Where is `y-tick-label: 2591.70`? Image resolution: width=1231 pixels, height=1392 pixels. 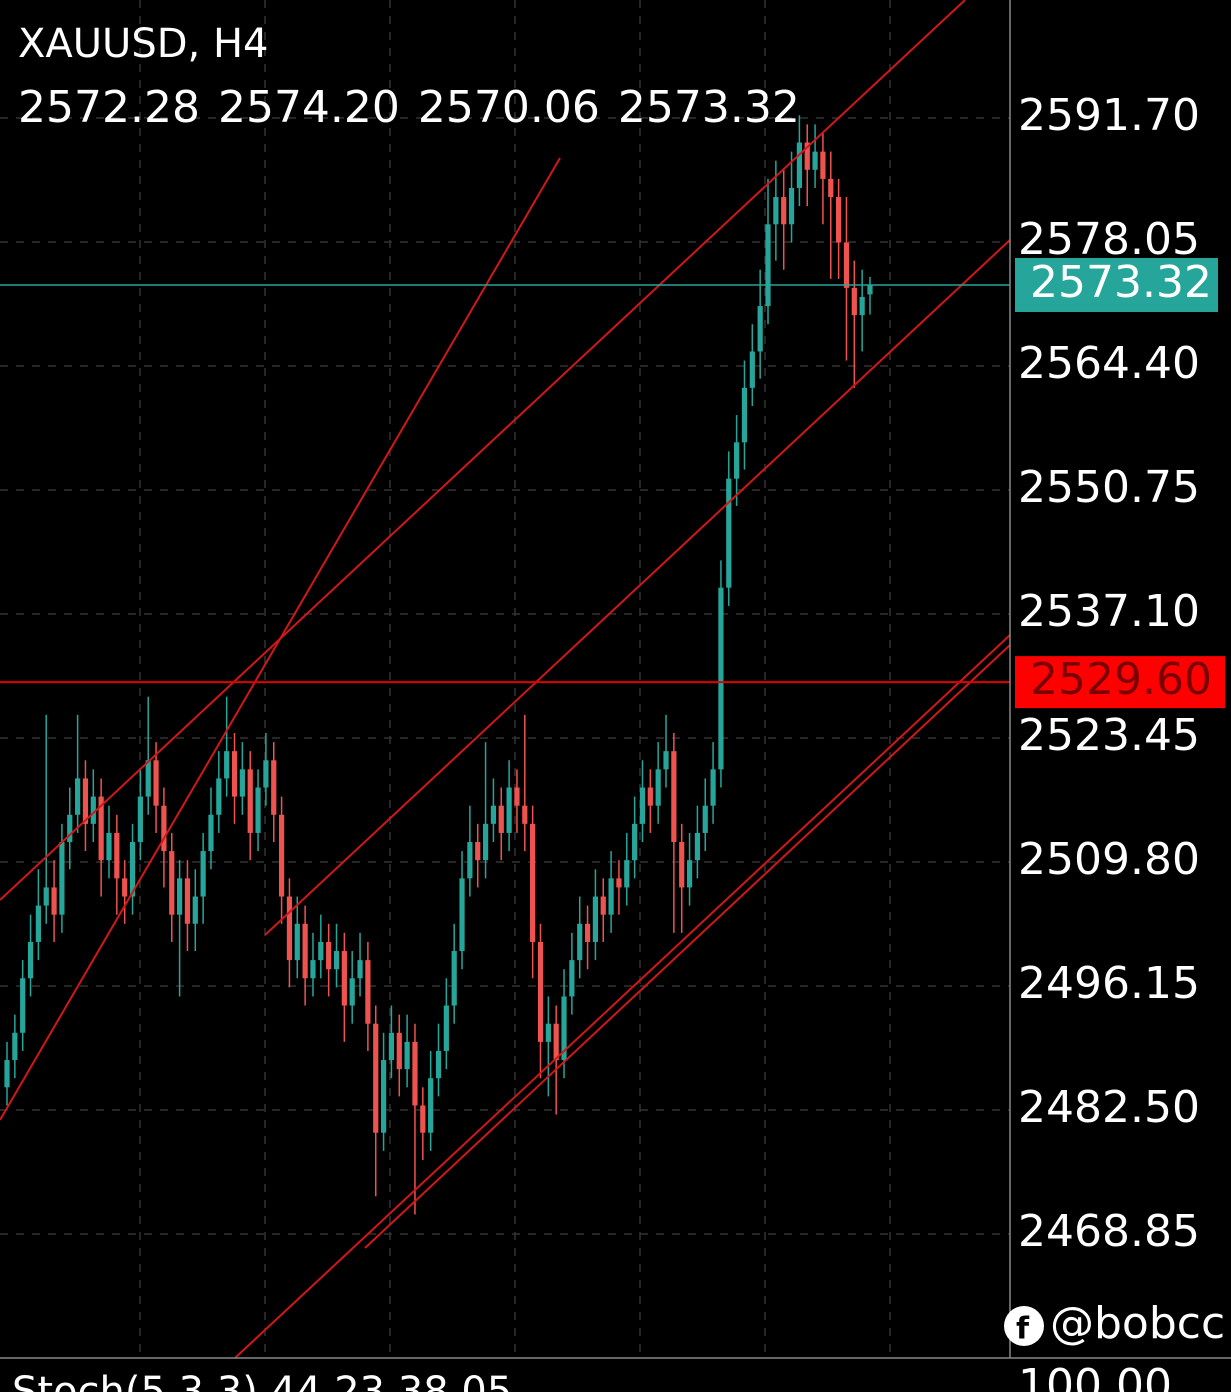
y-tick-label: 2591.70 is located at coordinates (1109, 115).